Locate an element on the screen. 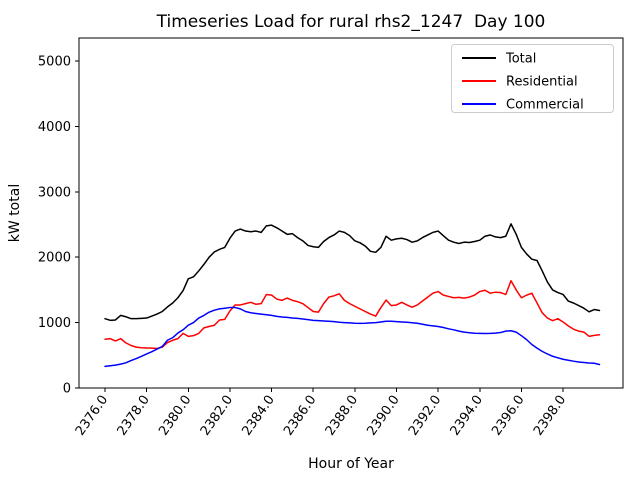 This screenshot has width=640, height=484. y-tick-label: 1000 is located at coordinates (54, 323).